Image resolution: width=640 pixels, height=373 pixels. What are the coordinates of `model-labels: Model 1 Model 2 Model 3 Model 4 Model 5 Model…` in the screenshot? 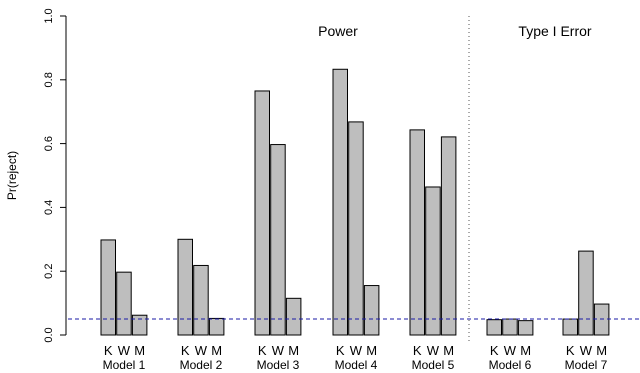 It's located at (355, 365).